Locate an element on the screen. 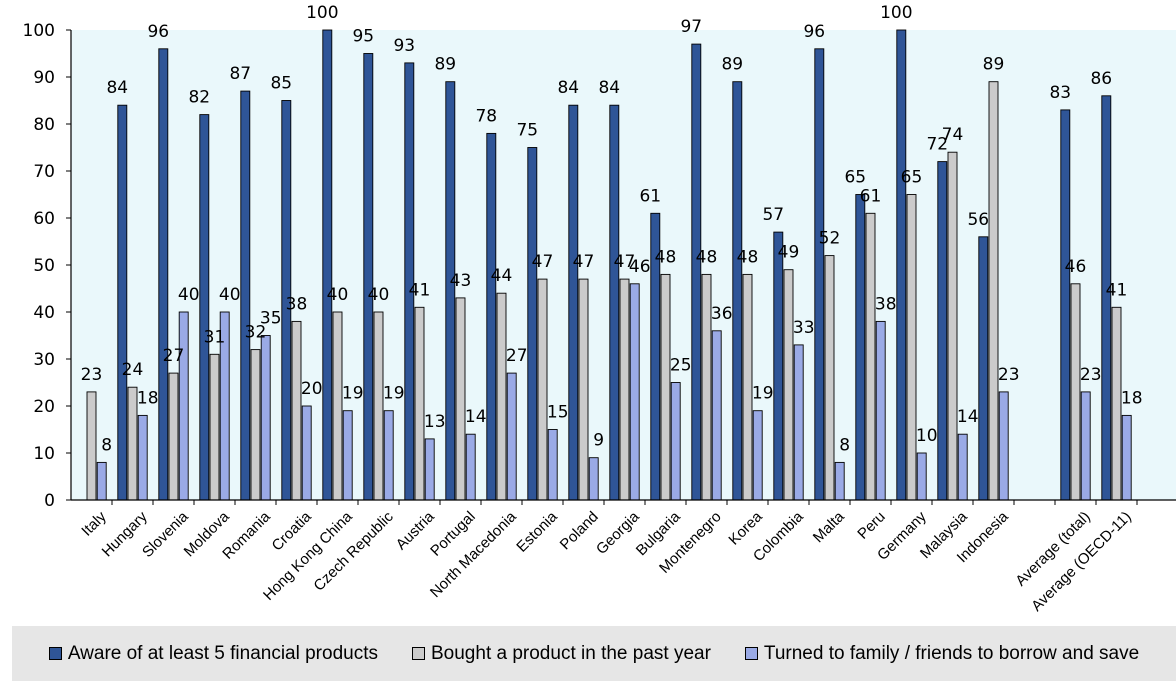 The width and height of the screenshot is (1176, 681). bar-malaysia-s3 is located at coordinates (962, 467).